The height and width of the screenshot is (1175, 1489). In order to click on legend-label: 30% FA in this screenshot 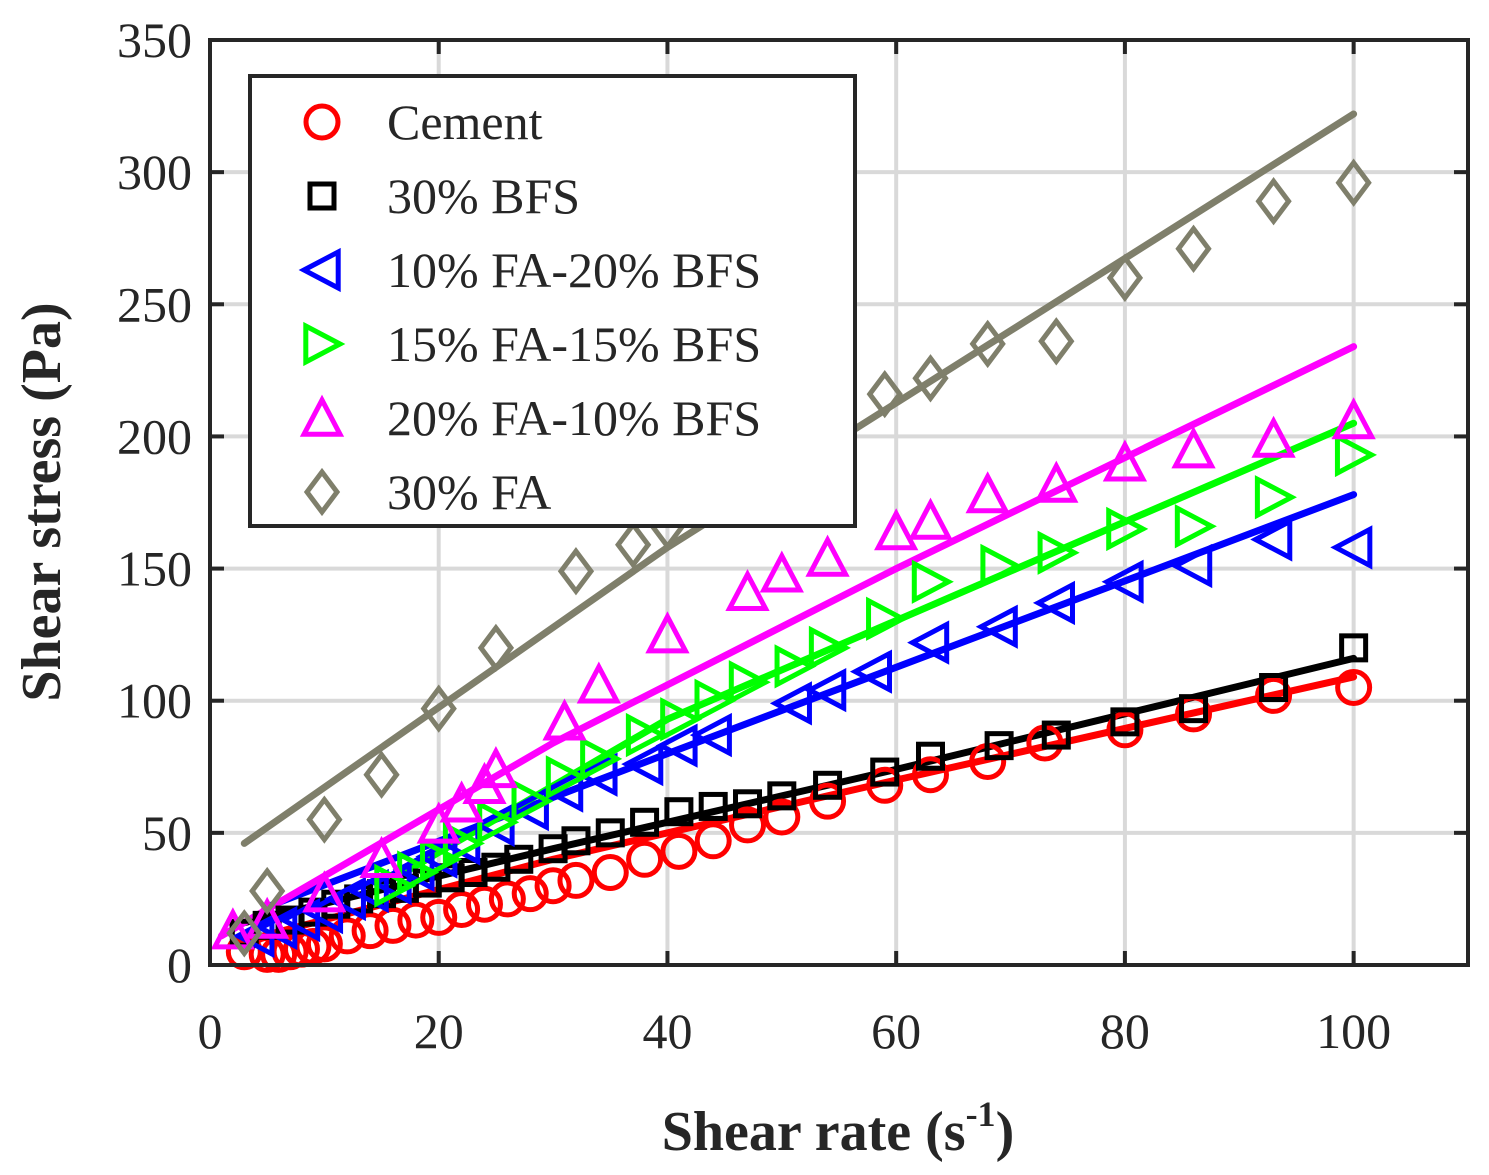, I will do `click(469, 492)`.